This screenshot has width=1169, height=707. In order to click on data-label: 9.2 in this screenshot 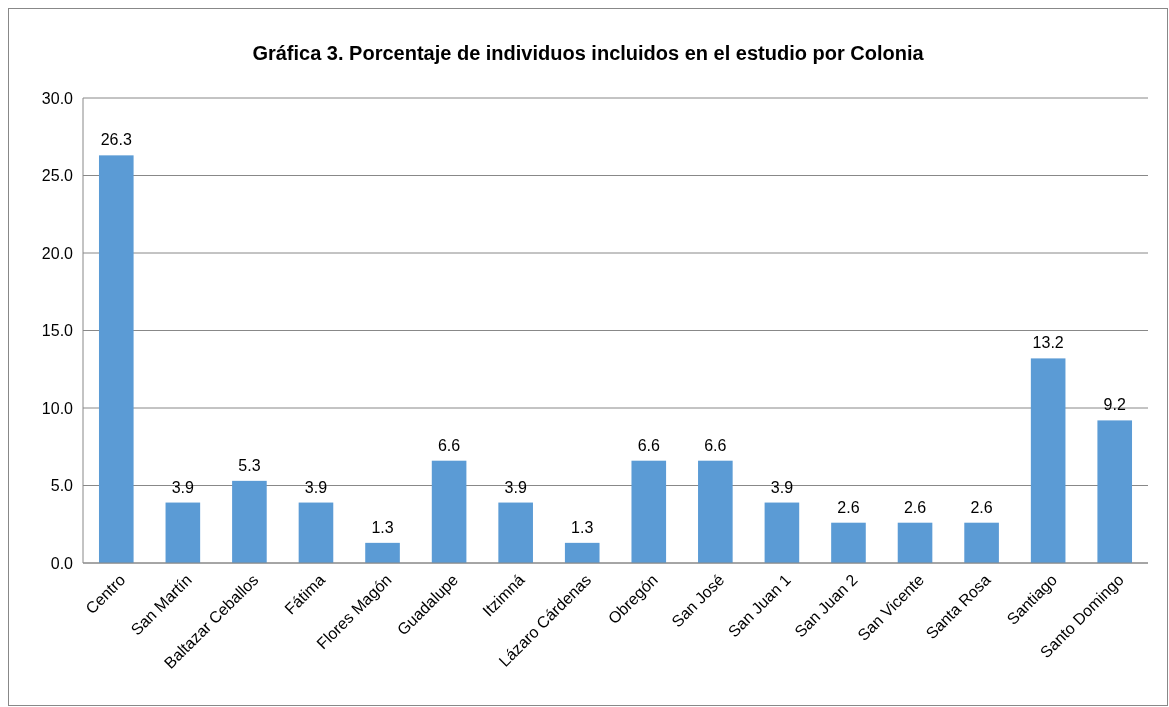, I will do `click(1114, 405)`.